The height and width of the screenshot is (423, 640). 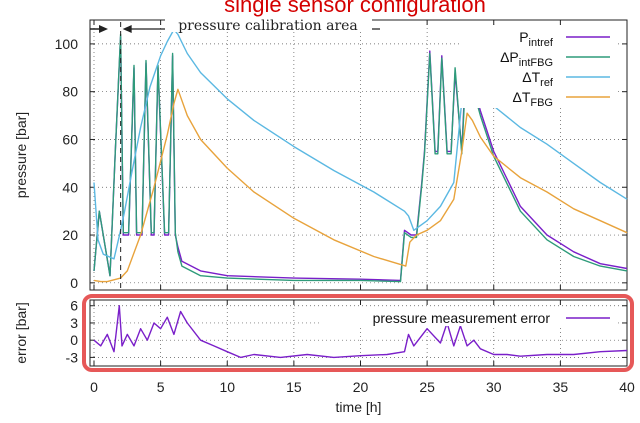 I want to click on calibration-annotation: pressure calibration area, so click(x=268, y=26).